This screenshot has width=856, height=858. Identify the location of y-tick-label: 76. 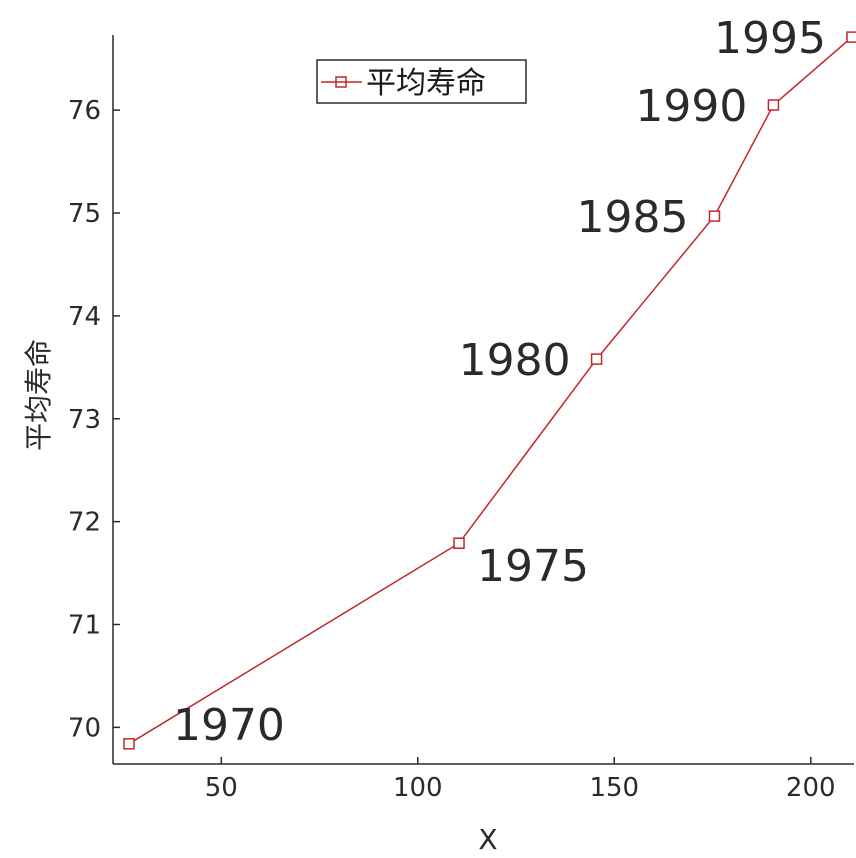
(84, 111).